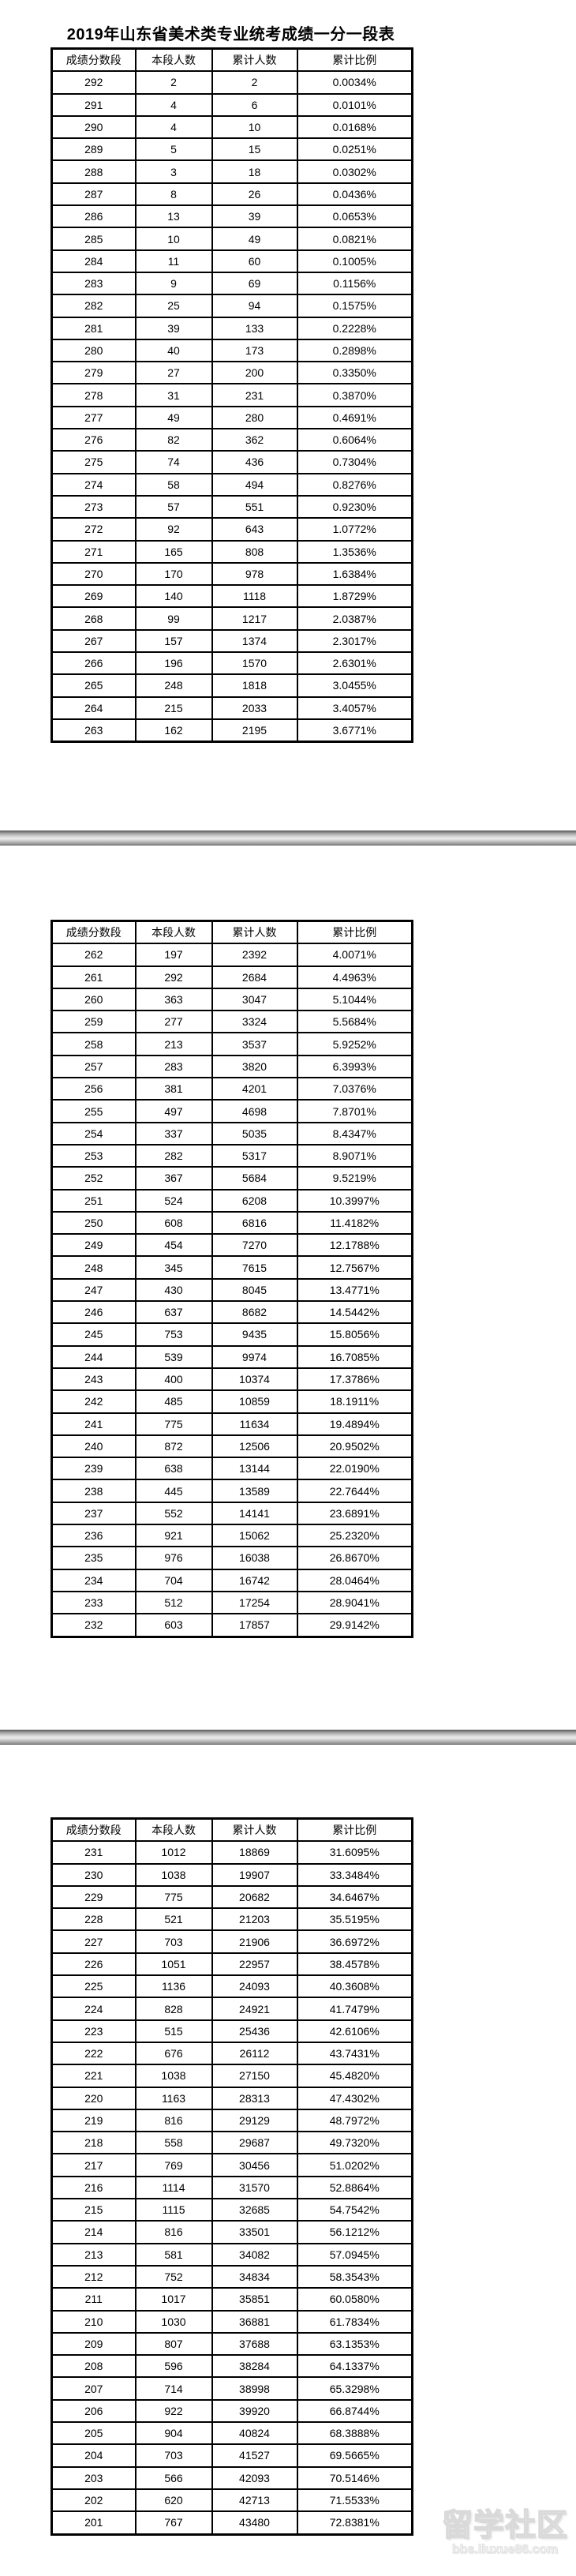 This screenshot has width=576, height=2576. Describe the element at coordinates (254, 977) in the screenshot. I see `cumulative-count-cell: 2684` at that location.